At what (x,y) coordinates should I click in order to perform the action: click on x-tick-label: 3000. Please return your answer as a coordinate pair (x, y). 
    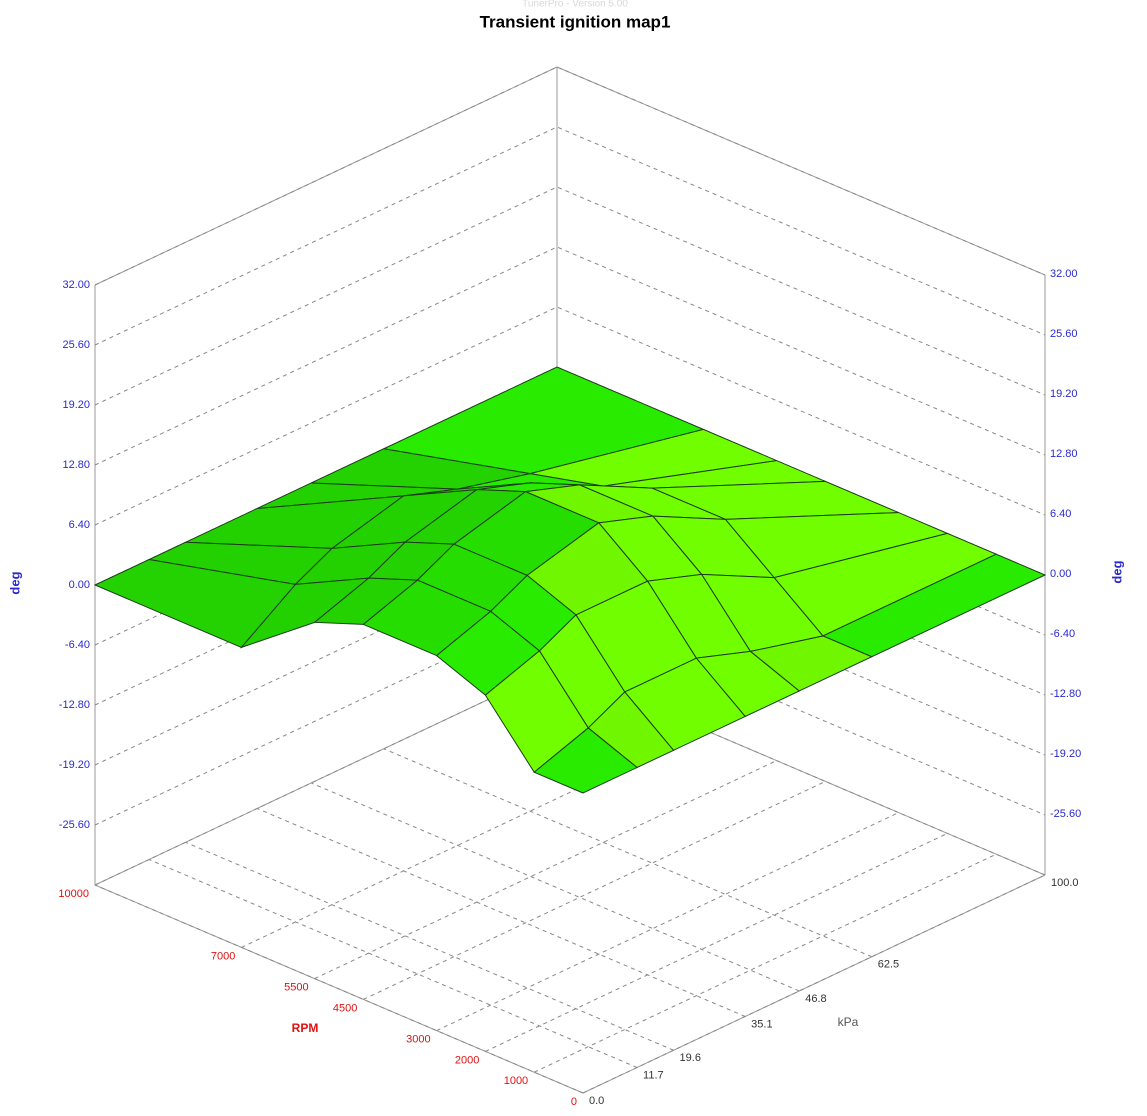
    Looking at the image, I should click on (418, 1040).